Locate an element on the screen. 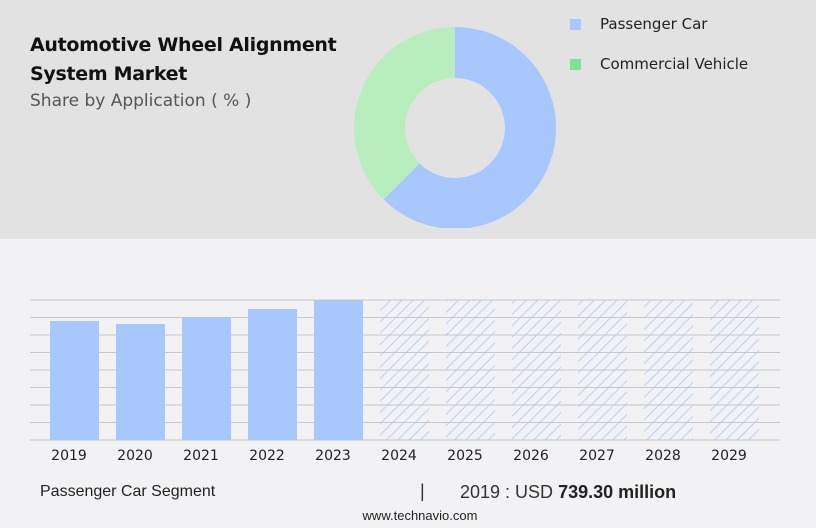 This screenshot has width=816, height=528. x-tick-label: 2022 is located at coordinates (267, 456).